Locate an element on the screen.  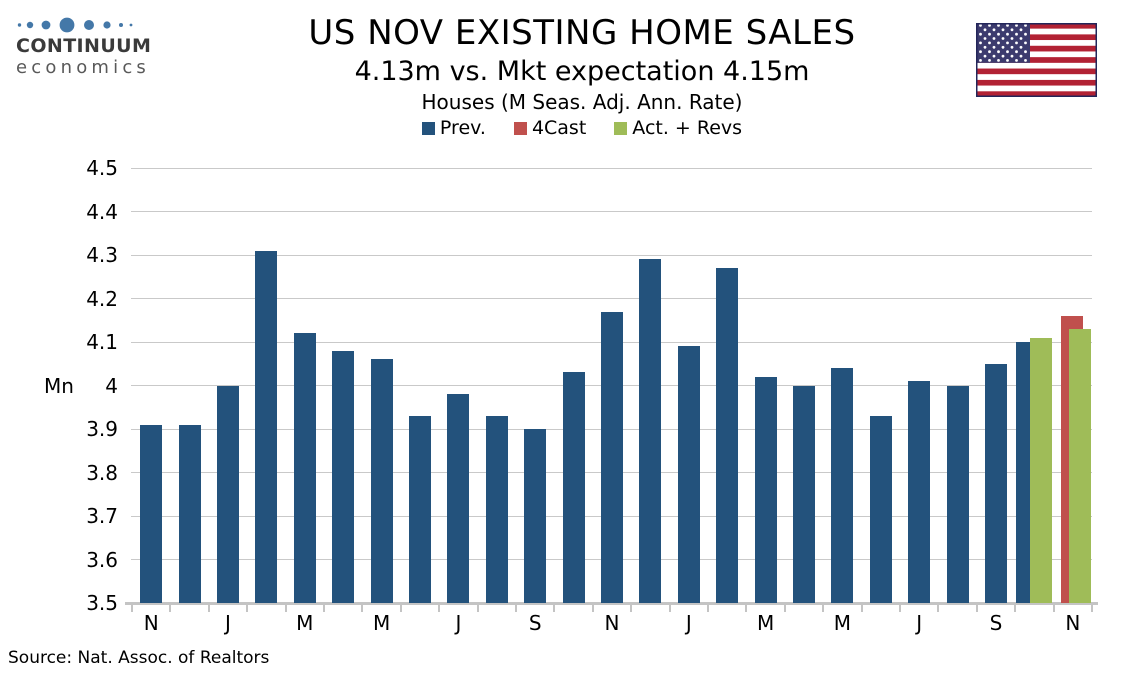
bar-series1-cat8 is located at coordinates (420, 509).